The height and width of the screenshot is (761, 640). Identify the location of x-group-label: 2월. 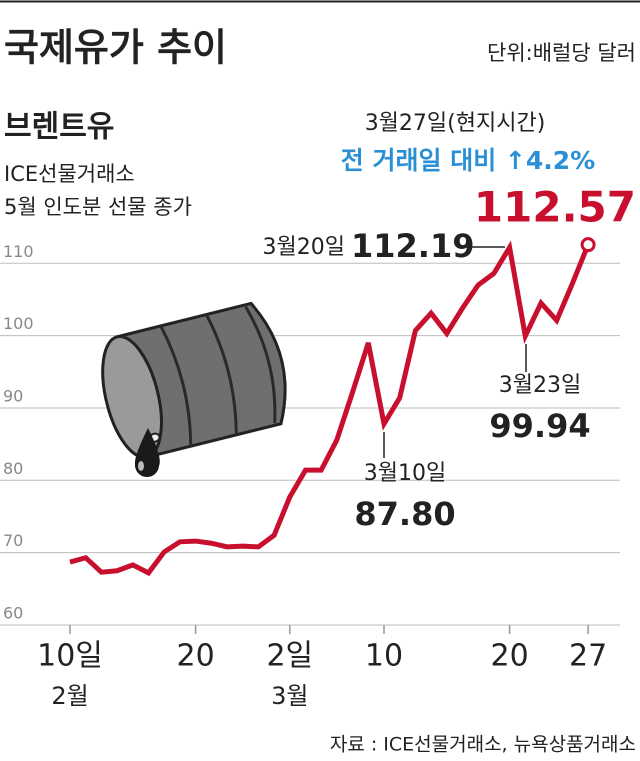
(69, 696).